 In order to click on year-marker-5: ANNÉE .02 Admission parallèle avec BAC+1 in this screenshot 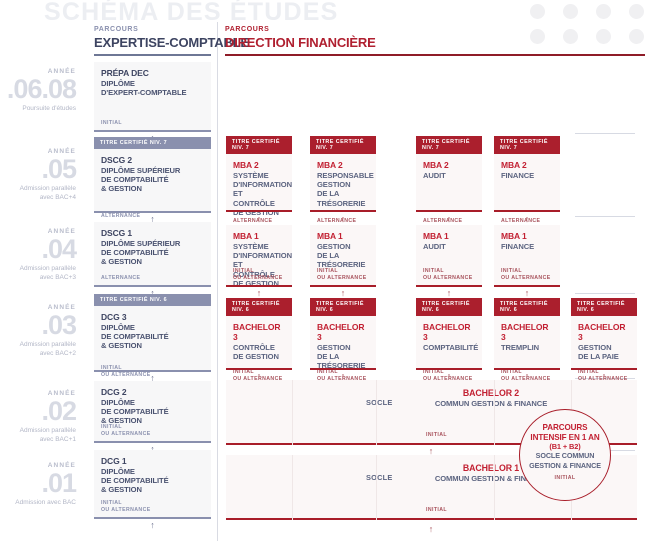, I will do `click(38, 417)`.